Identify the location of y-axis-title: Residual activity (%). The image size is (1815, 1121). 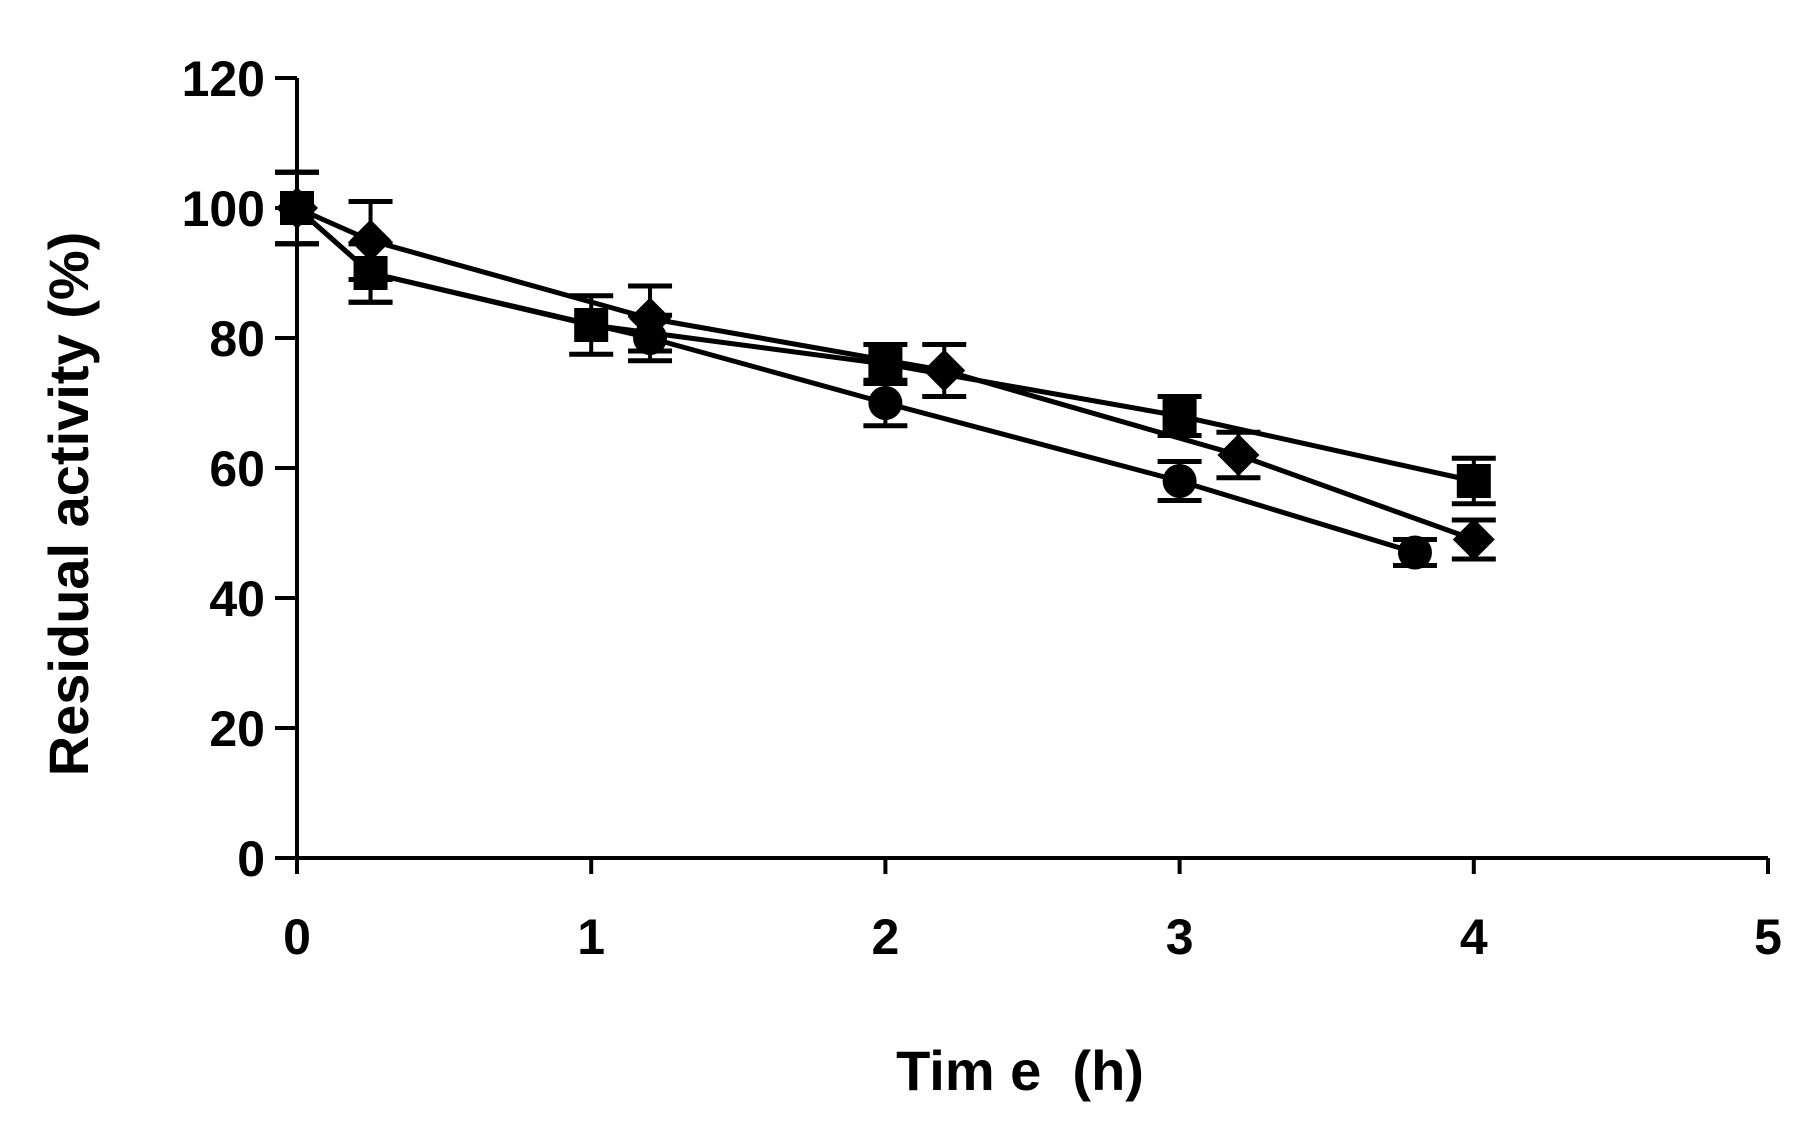
(68, 504).